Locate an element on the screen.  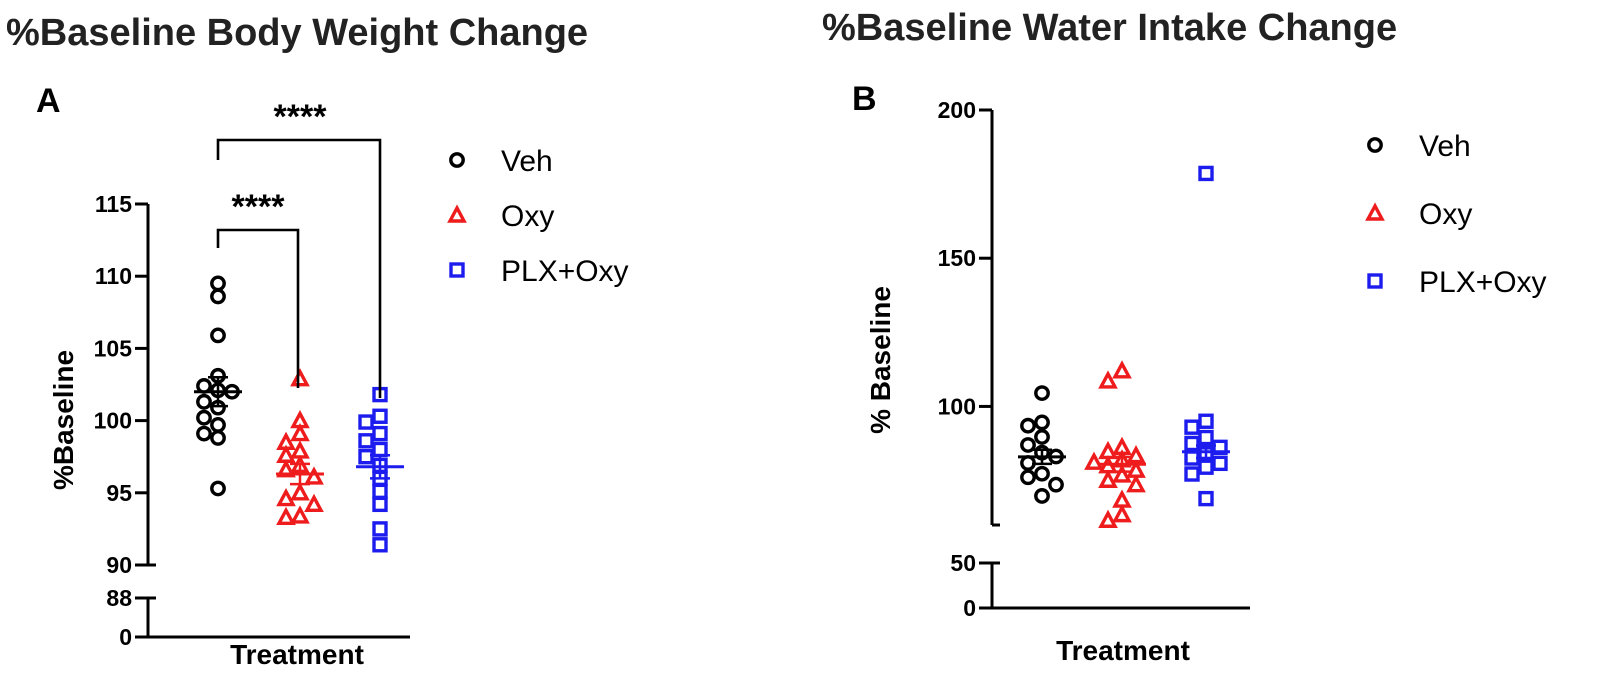
panel-b-legend-label-oxy: Oxy is located at coordinates (1445, 214).